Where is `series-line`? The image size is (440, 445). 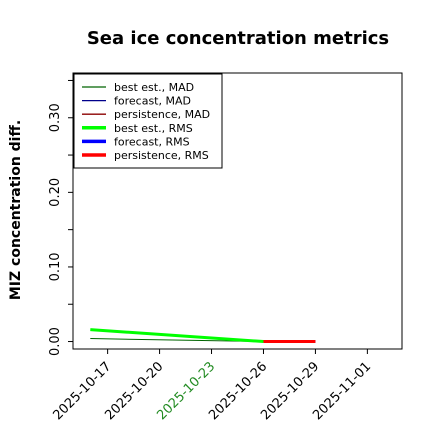 series-line is located at coordinates (177, 336).